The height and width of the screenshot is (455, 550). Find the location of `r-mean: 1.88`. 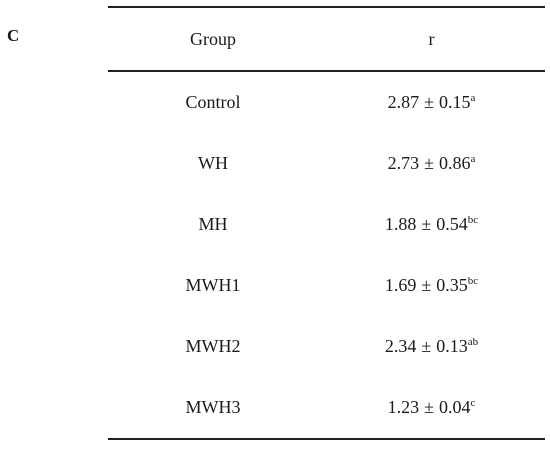

r-mean: 1.88 is located at coordinates (400, 224).